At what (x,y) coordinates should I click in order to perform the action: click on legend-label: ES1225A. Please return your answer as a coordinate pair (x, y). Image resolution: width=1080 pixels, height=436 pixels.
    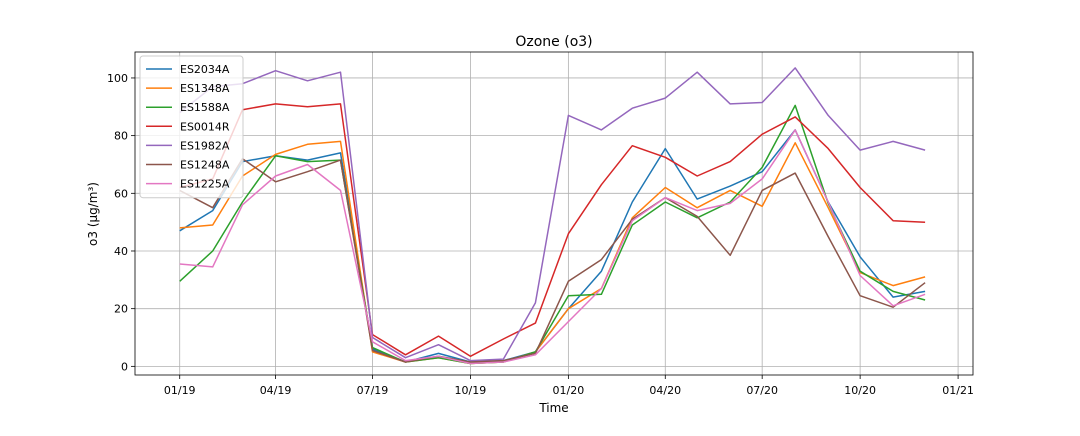
    Looking at the image, I should click on (205, 184).